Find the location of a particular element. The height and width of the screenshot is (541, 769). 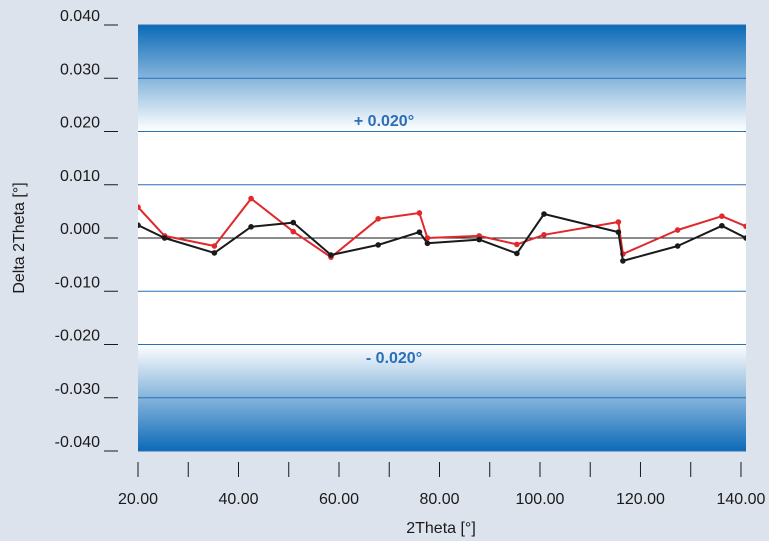

y-tick-label: 0.040 is located at coordinates (80, 16).